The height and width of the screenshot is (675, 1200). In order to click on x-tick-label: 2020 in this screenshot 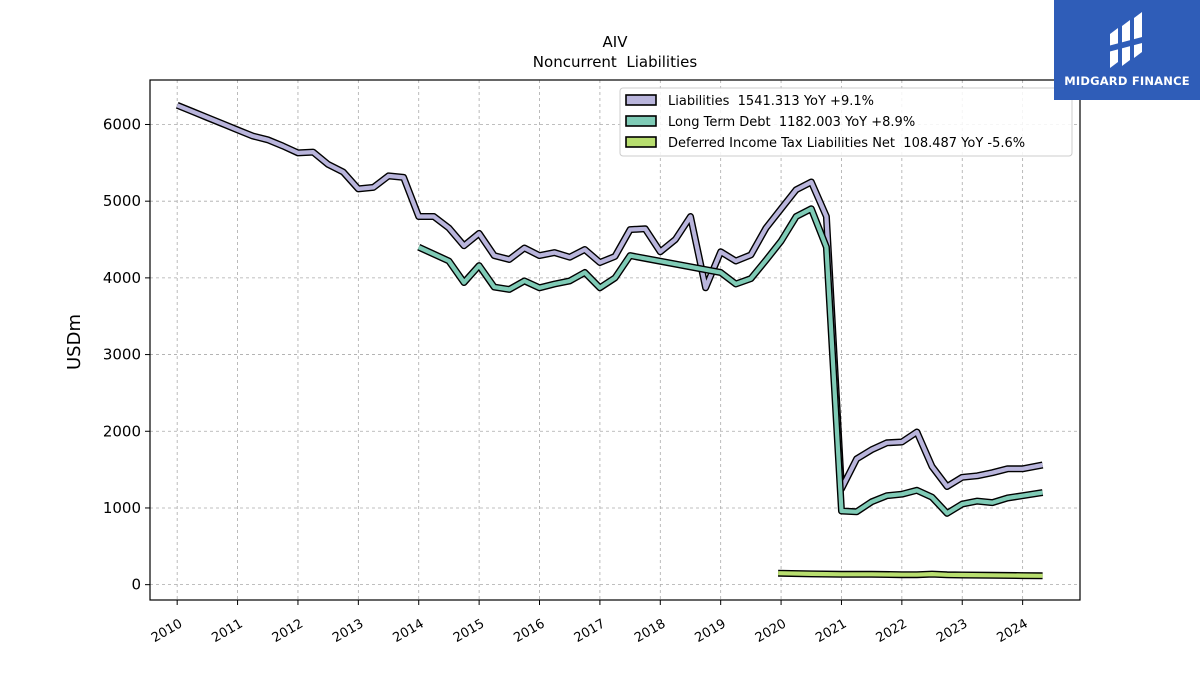, I will do `click(771, 631)`.